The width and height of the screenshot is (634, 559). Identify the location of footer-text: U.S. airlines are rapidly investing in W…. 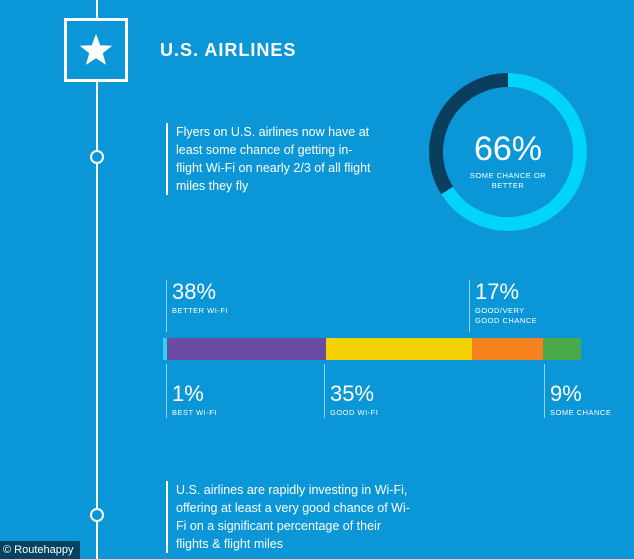
(291, 517).